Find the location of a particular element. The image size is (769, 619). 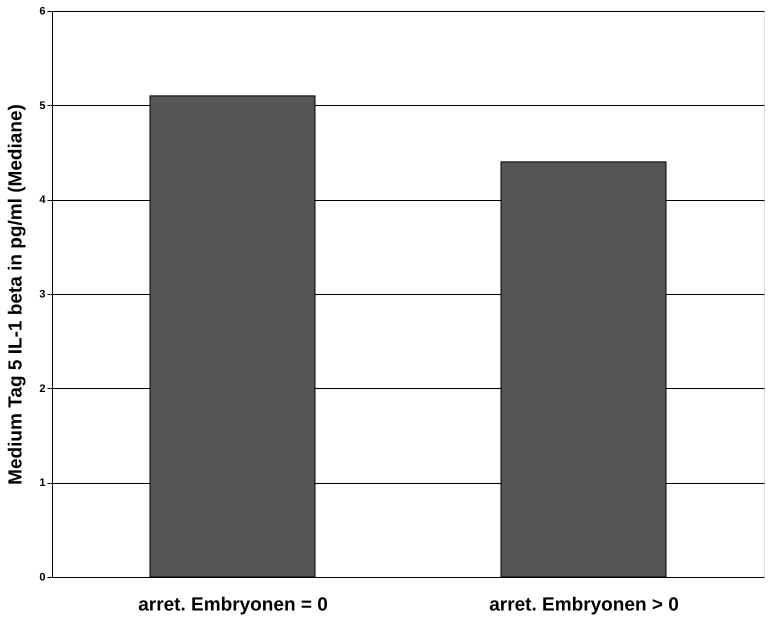

y-tick-label: 5 is located at coordinates (42, 106).